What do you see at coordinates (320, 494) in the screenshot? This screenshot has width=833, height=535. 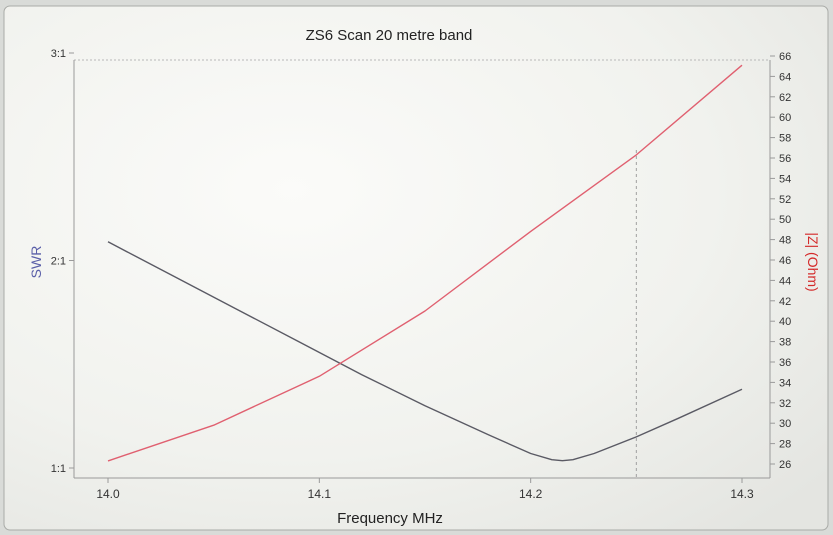 I see `x-tick-label: 14.1` at bounding box center [320, 494].